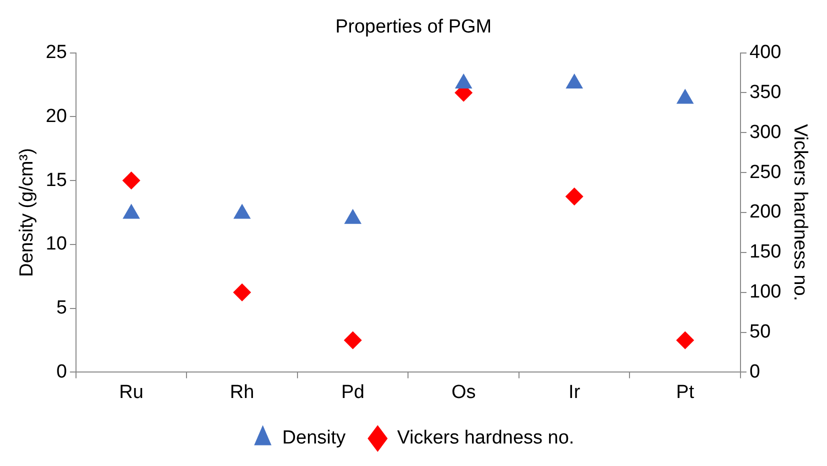 The width and height of the screenshot is (827, 466). Describe the element at coordinates (61, 308) in the screenshot. I see `y-tick-label: 5` at that location.